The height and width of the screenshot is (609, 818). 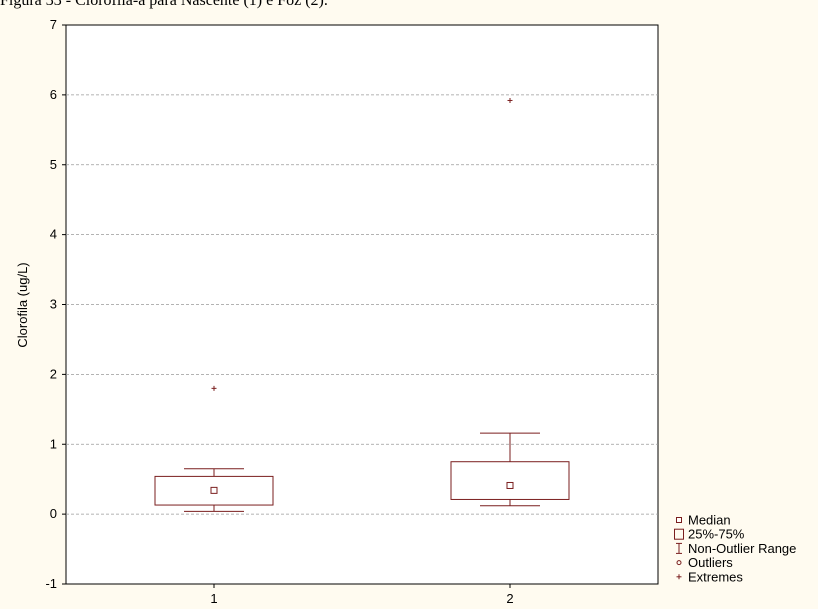 I want to click on y-tick-label: 2, so click(x=53, y=373).